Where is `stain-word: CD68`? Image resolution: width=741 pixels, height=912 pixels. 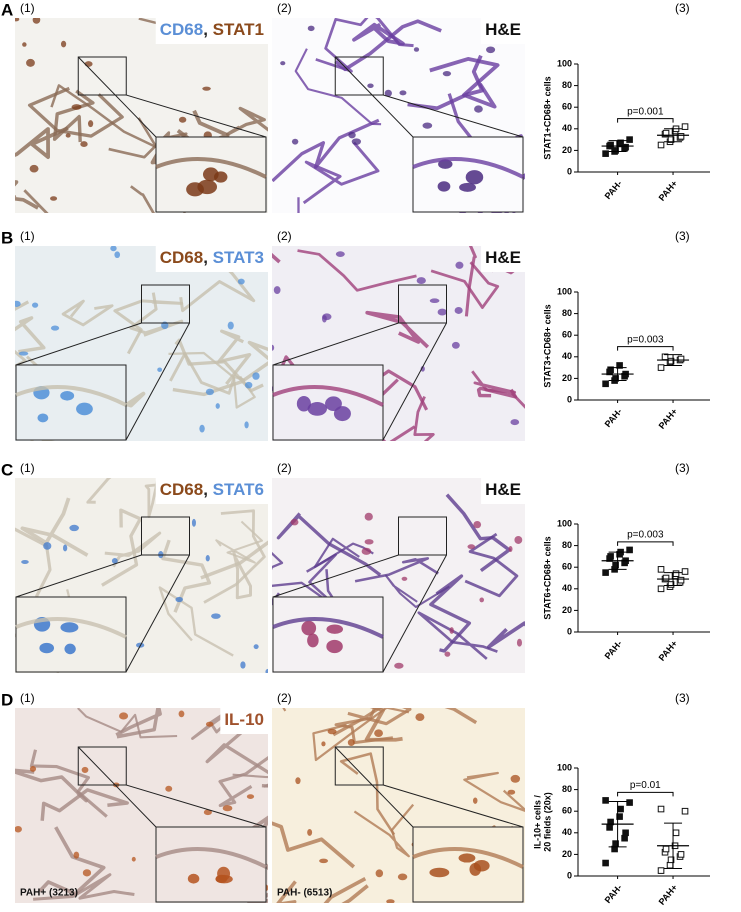
stain-word: CD68 is located at coordinates (181, 489).